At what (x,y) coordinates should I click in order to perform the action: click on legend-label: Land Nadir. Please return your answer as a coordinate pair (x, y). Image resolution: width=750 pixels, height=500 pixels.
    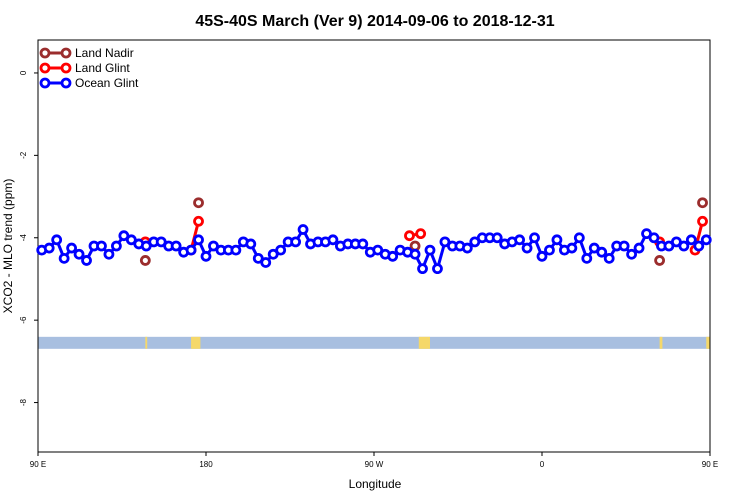
    Looking at the image, I should click on (104, 53).